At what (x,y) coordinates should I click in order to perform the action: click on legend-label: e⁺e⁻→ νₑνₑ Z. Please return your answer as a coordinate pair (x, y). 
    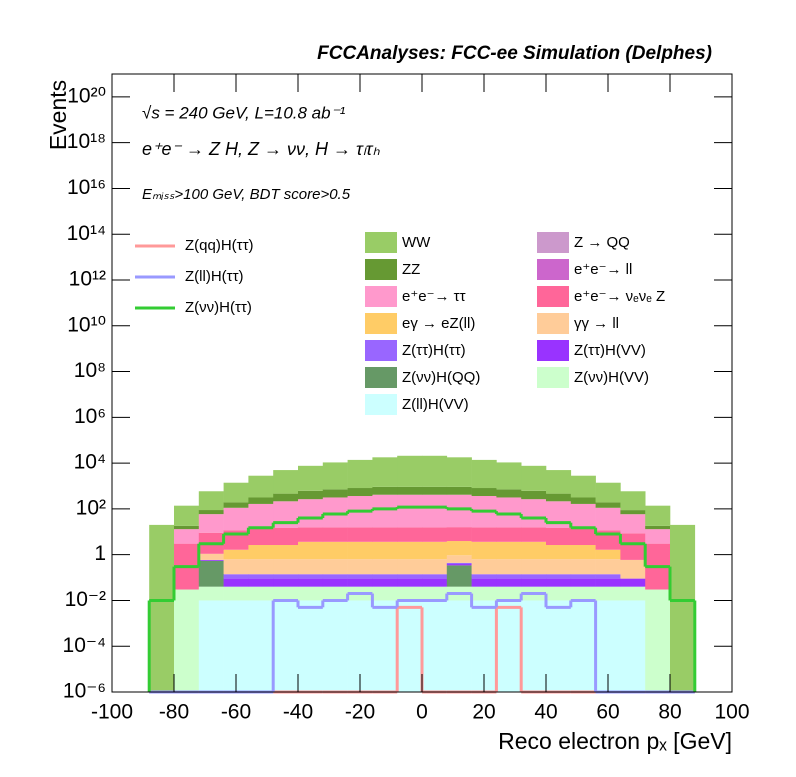
    Looking at the image, I should click on (619, 296).